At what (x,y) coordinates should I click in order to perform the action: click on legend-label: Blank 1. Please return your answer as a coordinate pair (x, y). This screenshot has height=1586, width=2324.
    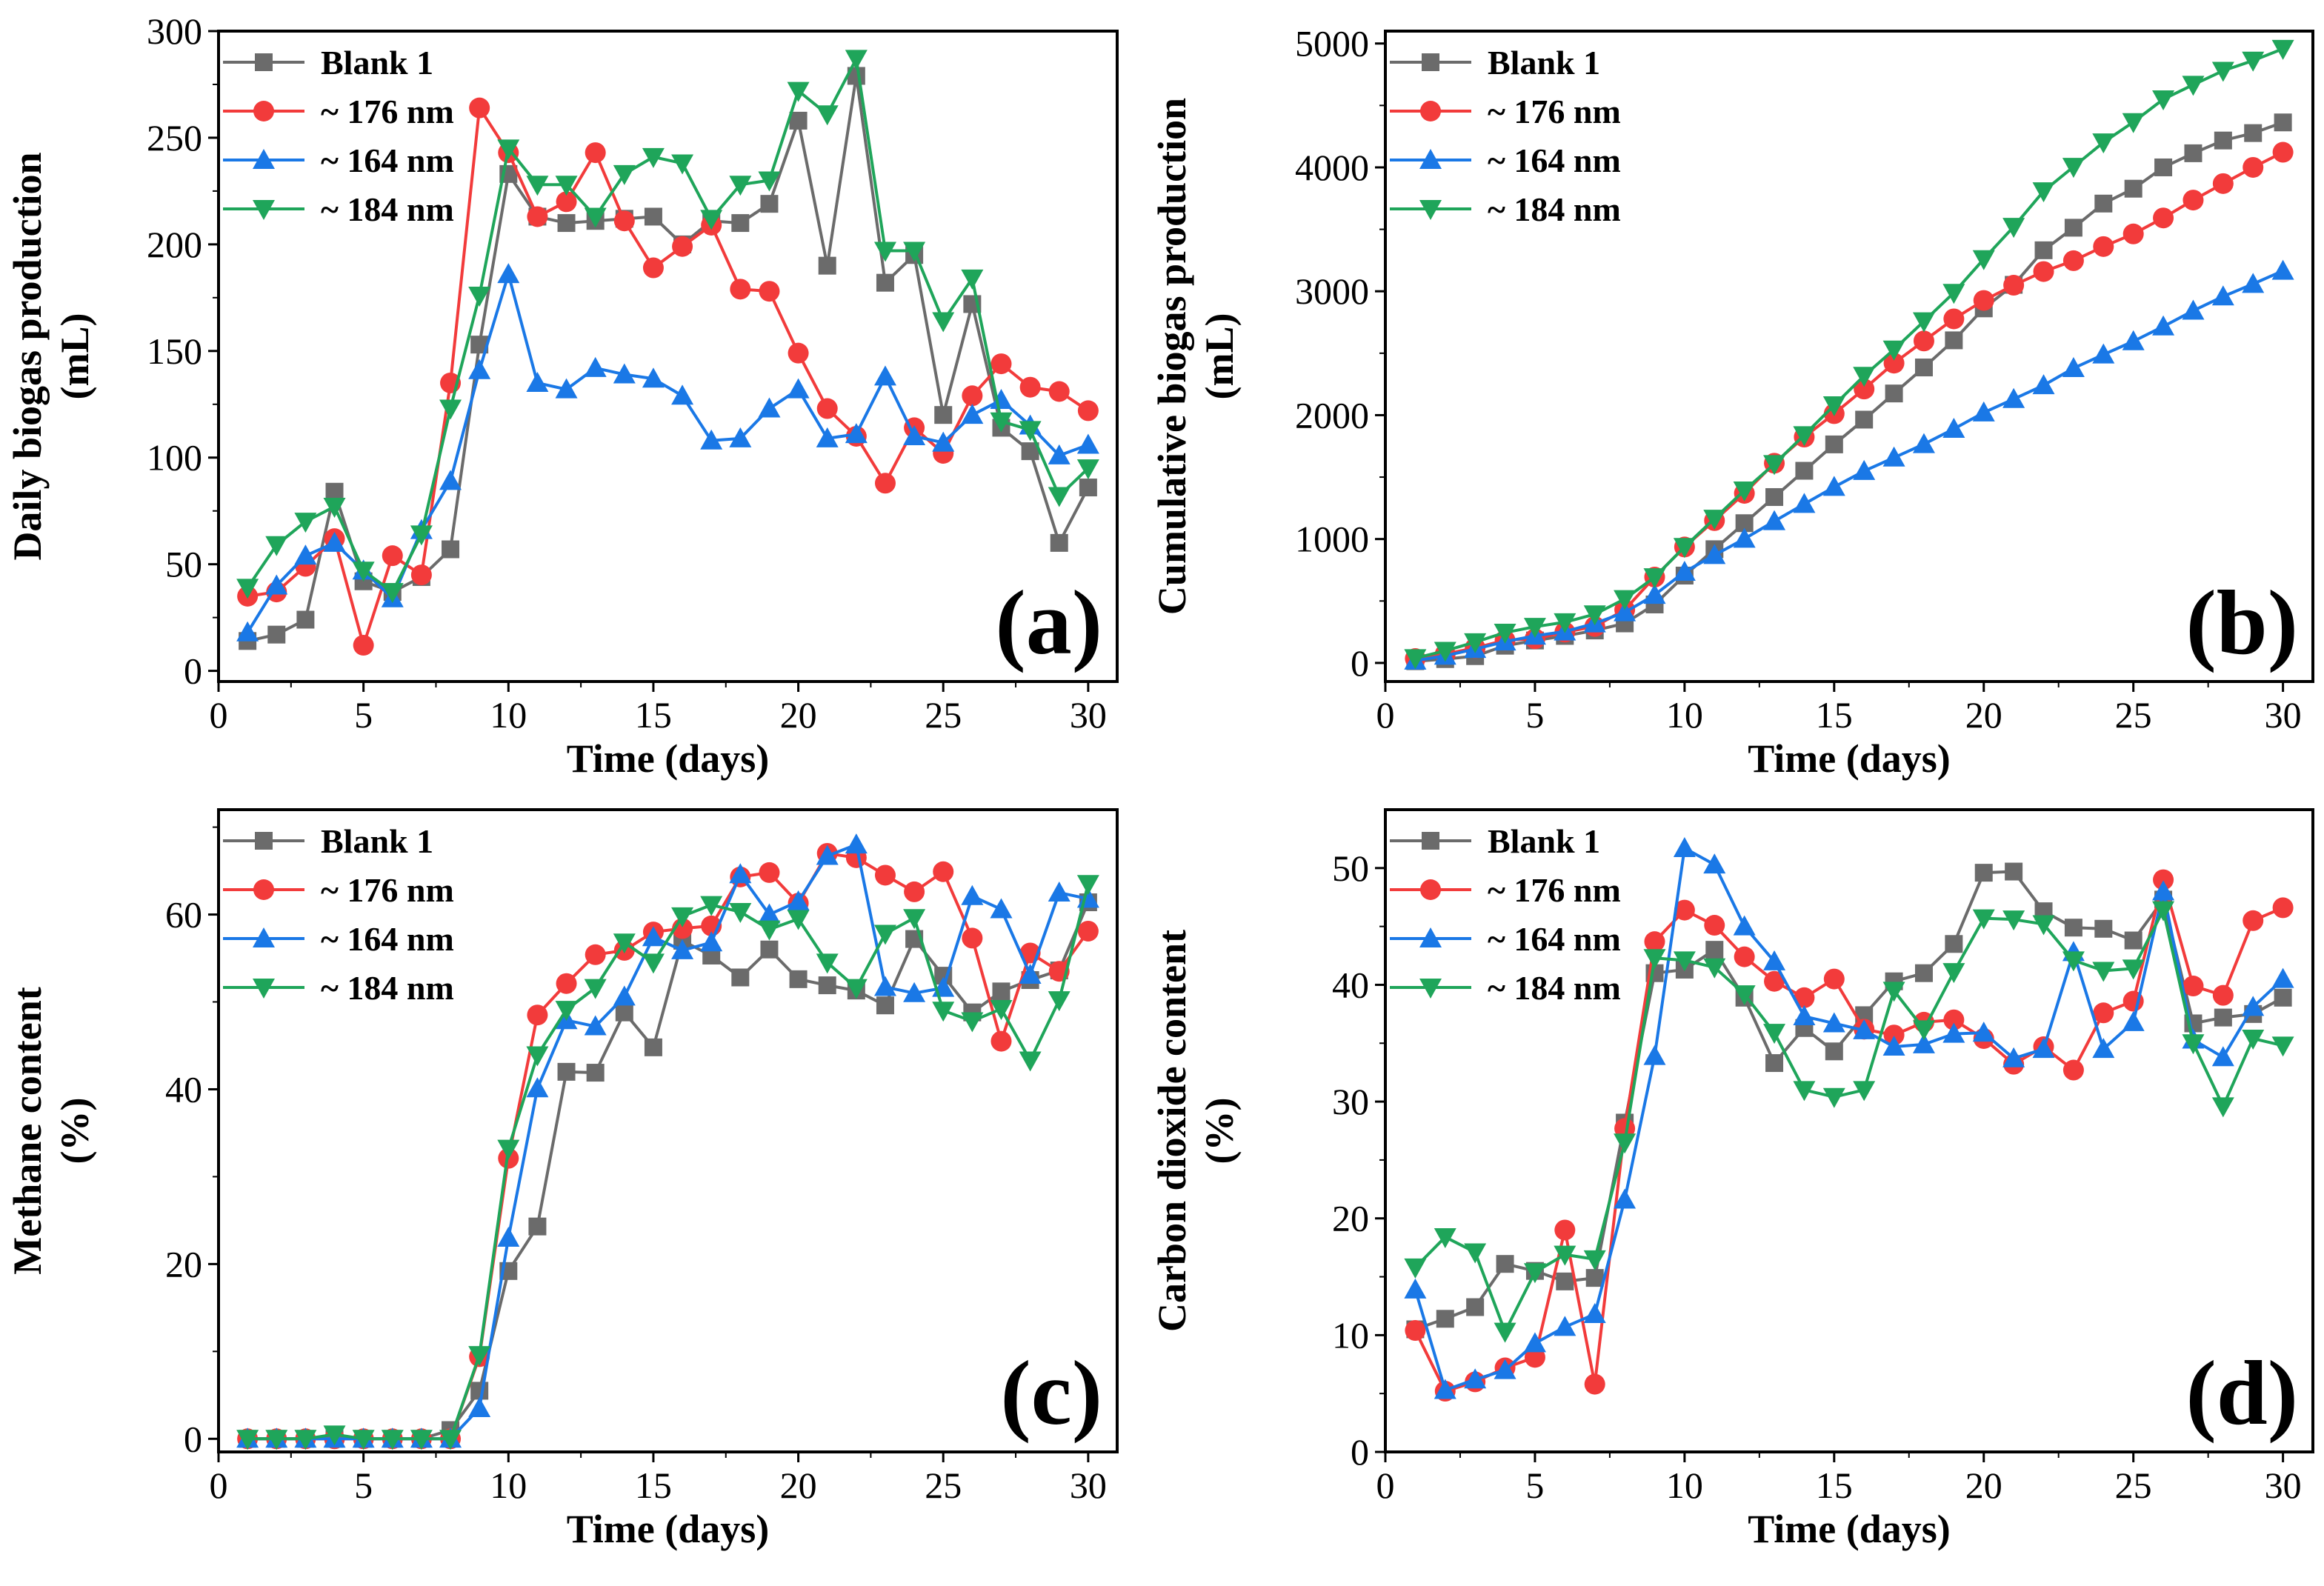
    Looking at the image, I should click on (377, 62).